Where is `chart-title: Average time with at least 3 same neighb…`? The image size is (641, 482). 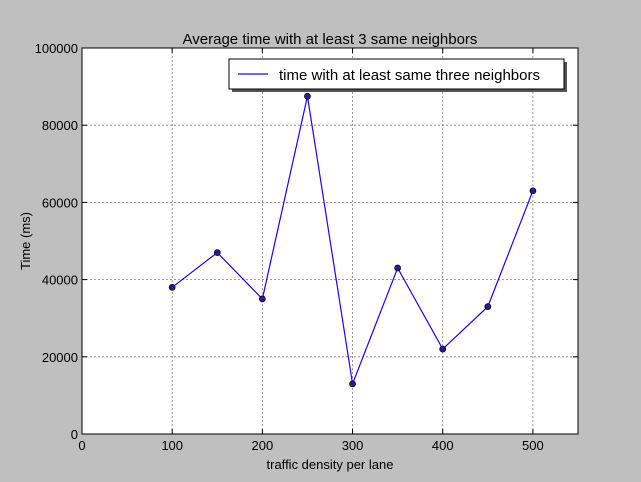 chart-title: Average time with at least 3 same neighb… is located at coordinates (330, 39).